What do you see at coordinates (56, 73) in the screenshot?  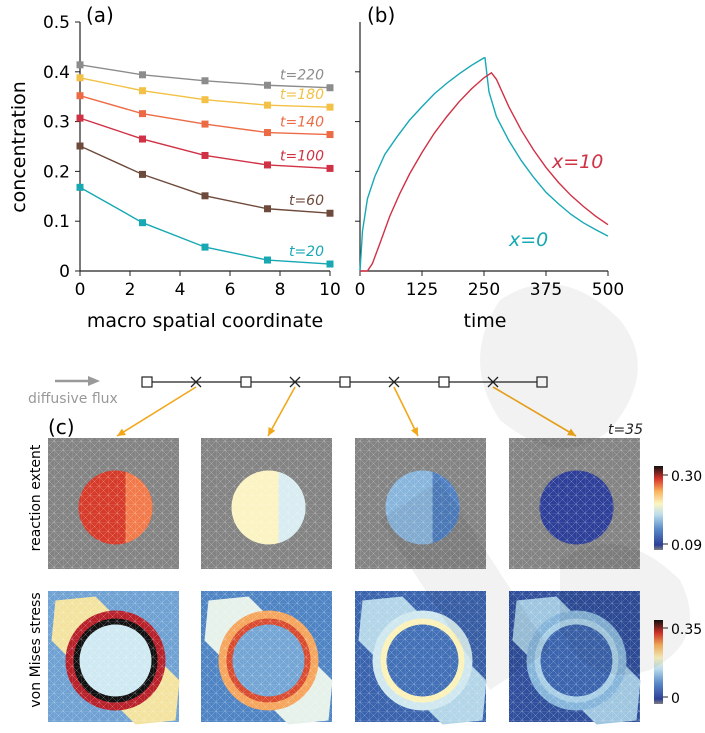 I see `chart-a-ytick-label: 0.4` at bounding box center [56, 73].